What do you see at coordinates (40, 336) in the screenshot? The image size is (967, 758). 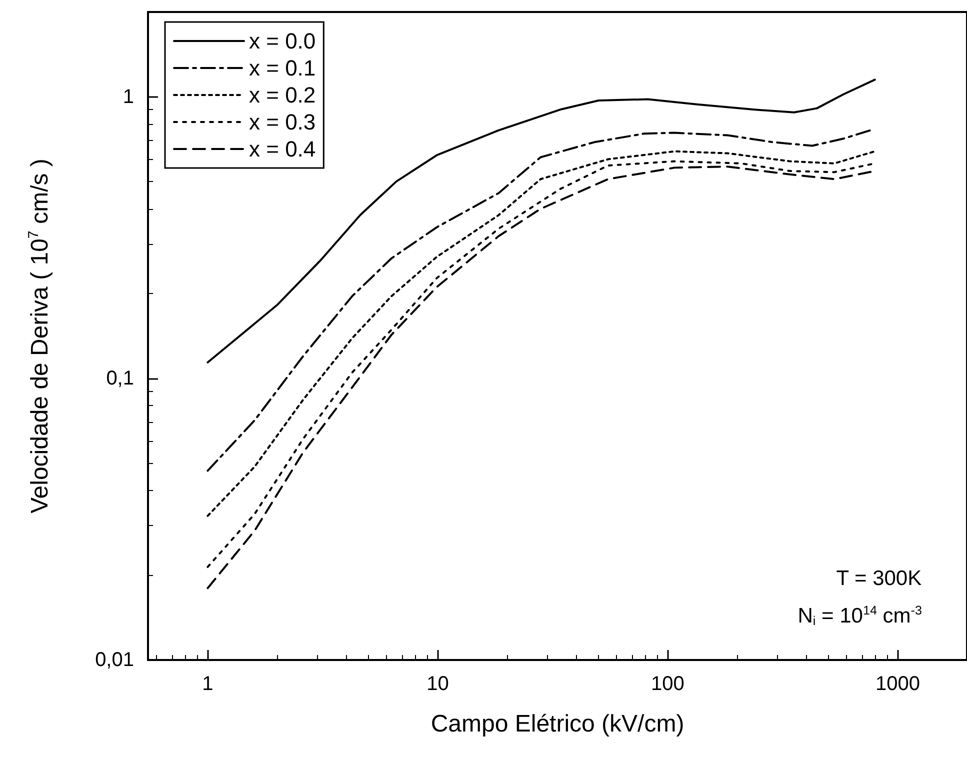 I see `y-axis-title: Velocidade de Deriva ( 107 cm/s )` at bounding box center [40, 336].